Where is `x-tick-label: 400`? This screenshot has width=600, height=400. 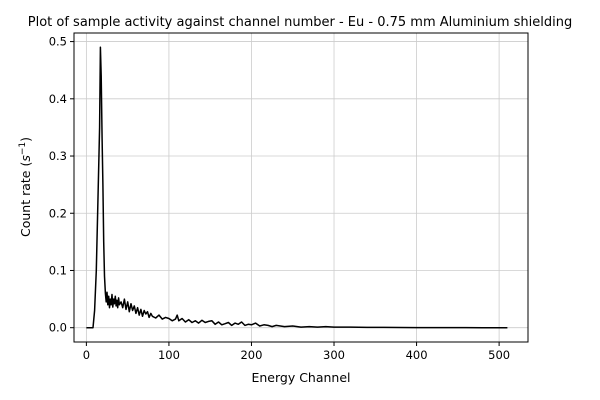 x-tick-label: 400 is located at coordinates (417, 355).